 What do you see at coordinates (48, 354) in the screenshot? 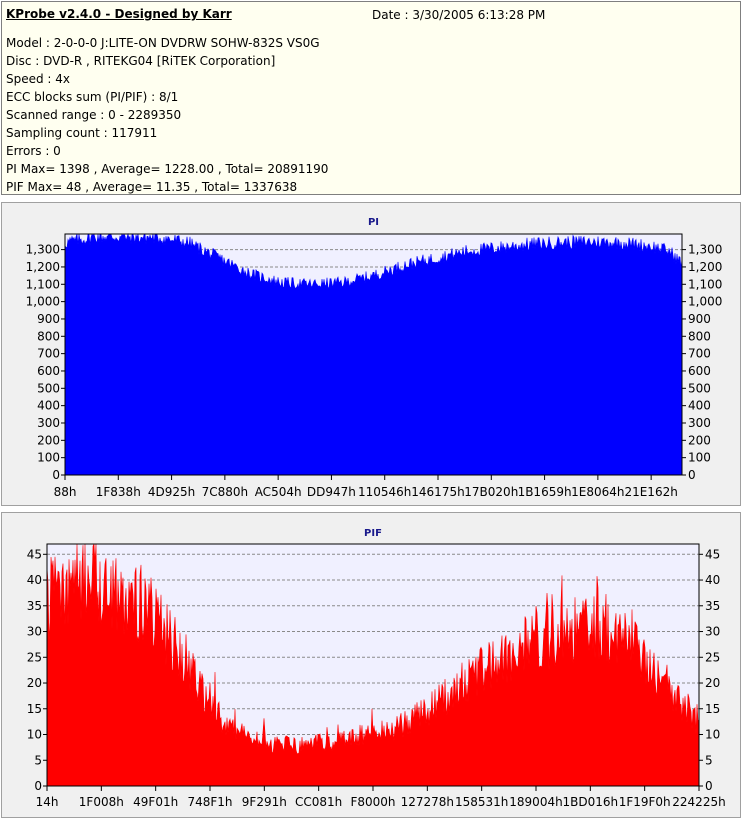
I see `y-tick-label-left: 700` at bounding box center [48, 354].